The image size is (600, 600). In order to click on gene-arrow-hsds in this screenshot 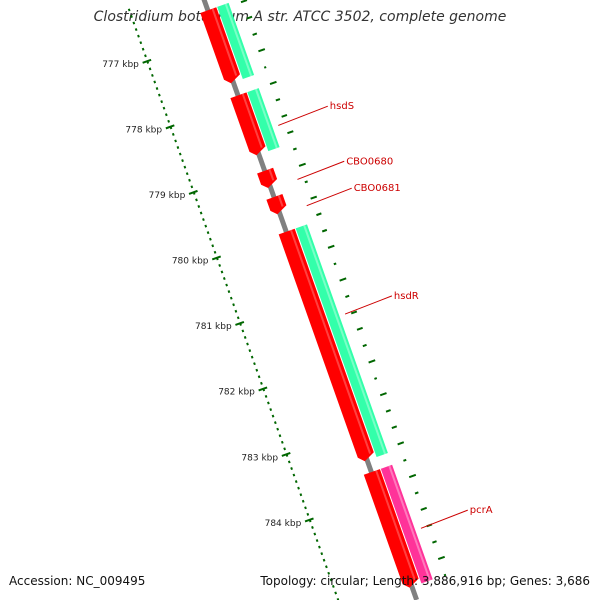, I will do `click(248, 124)`.